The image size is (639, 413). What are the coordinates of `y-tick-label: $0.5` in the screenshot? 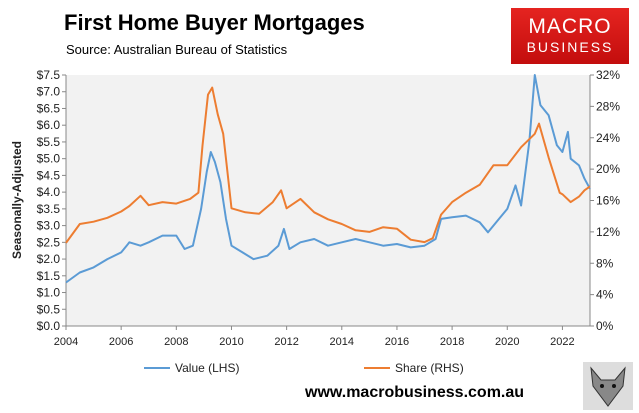 It's located at (49, 309).